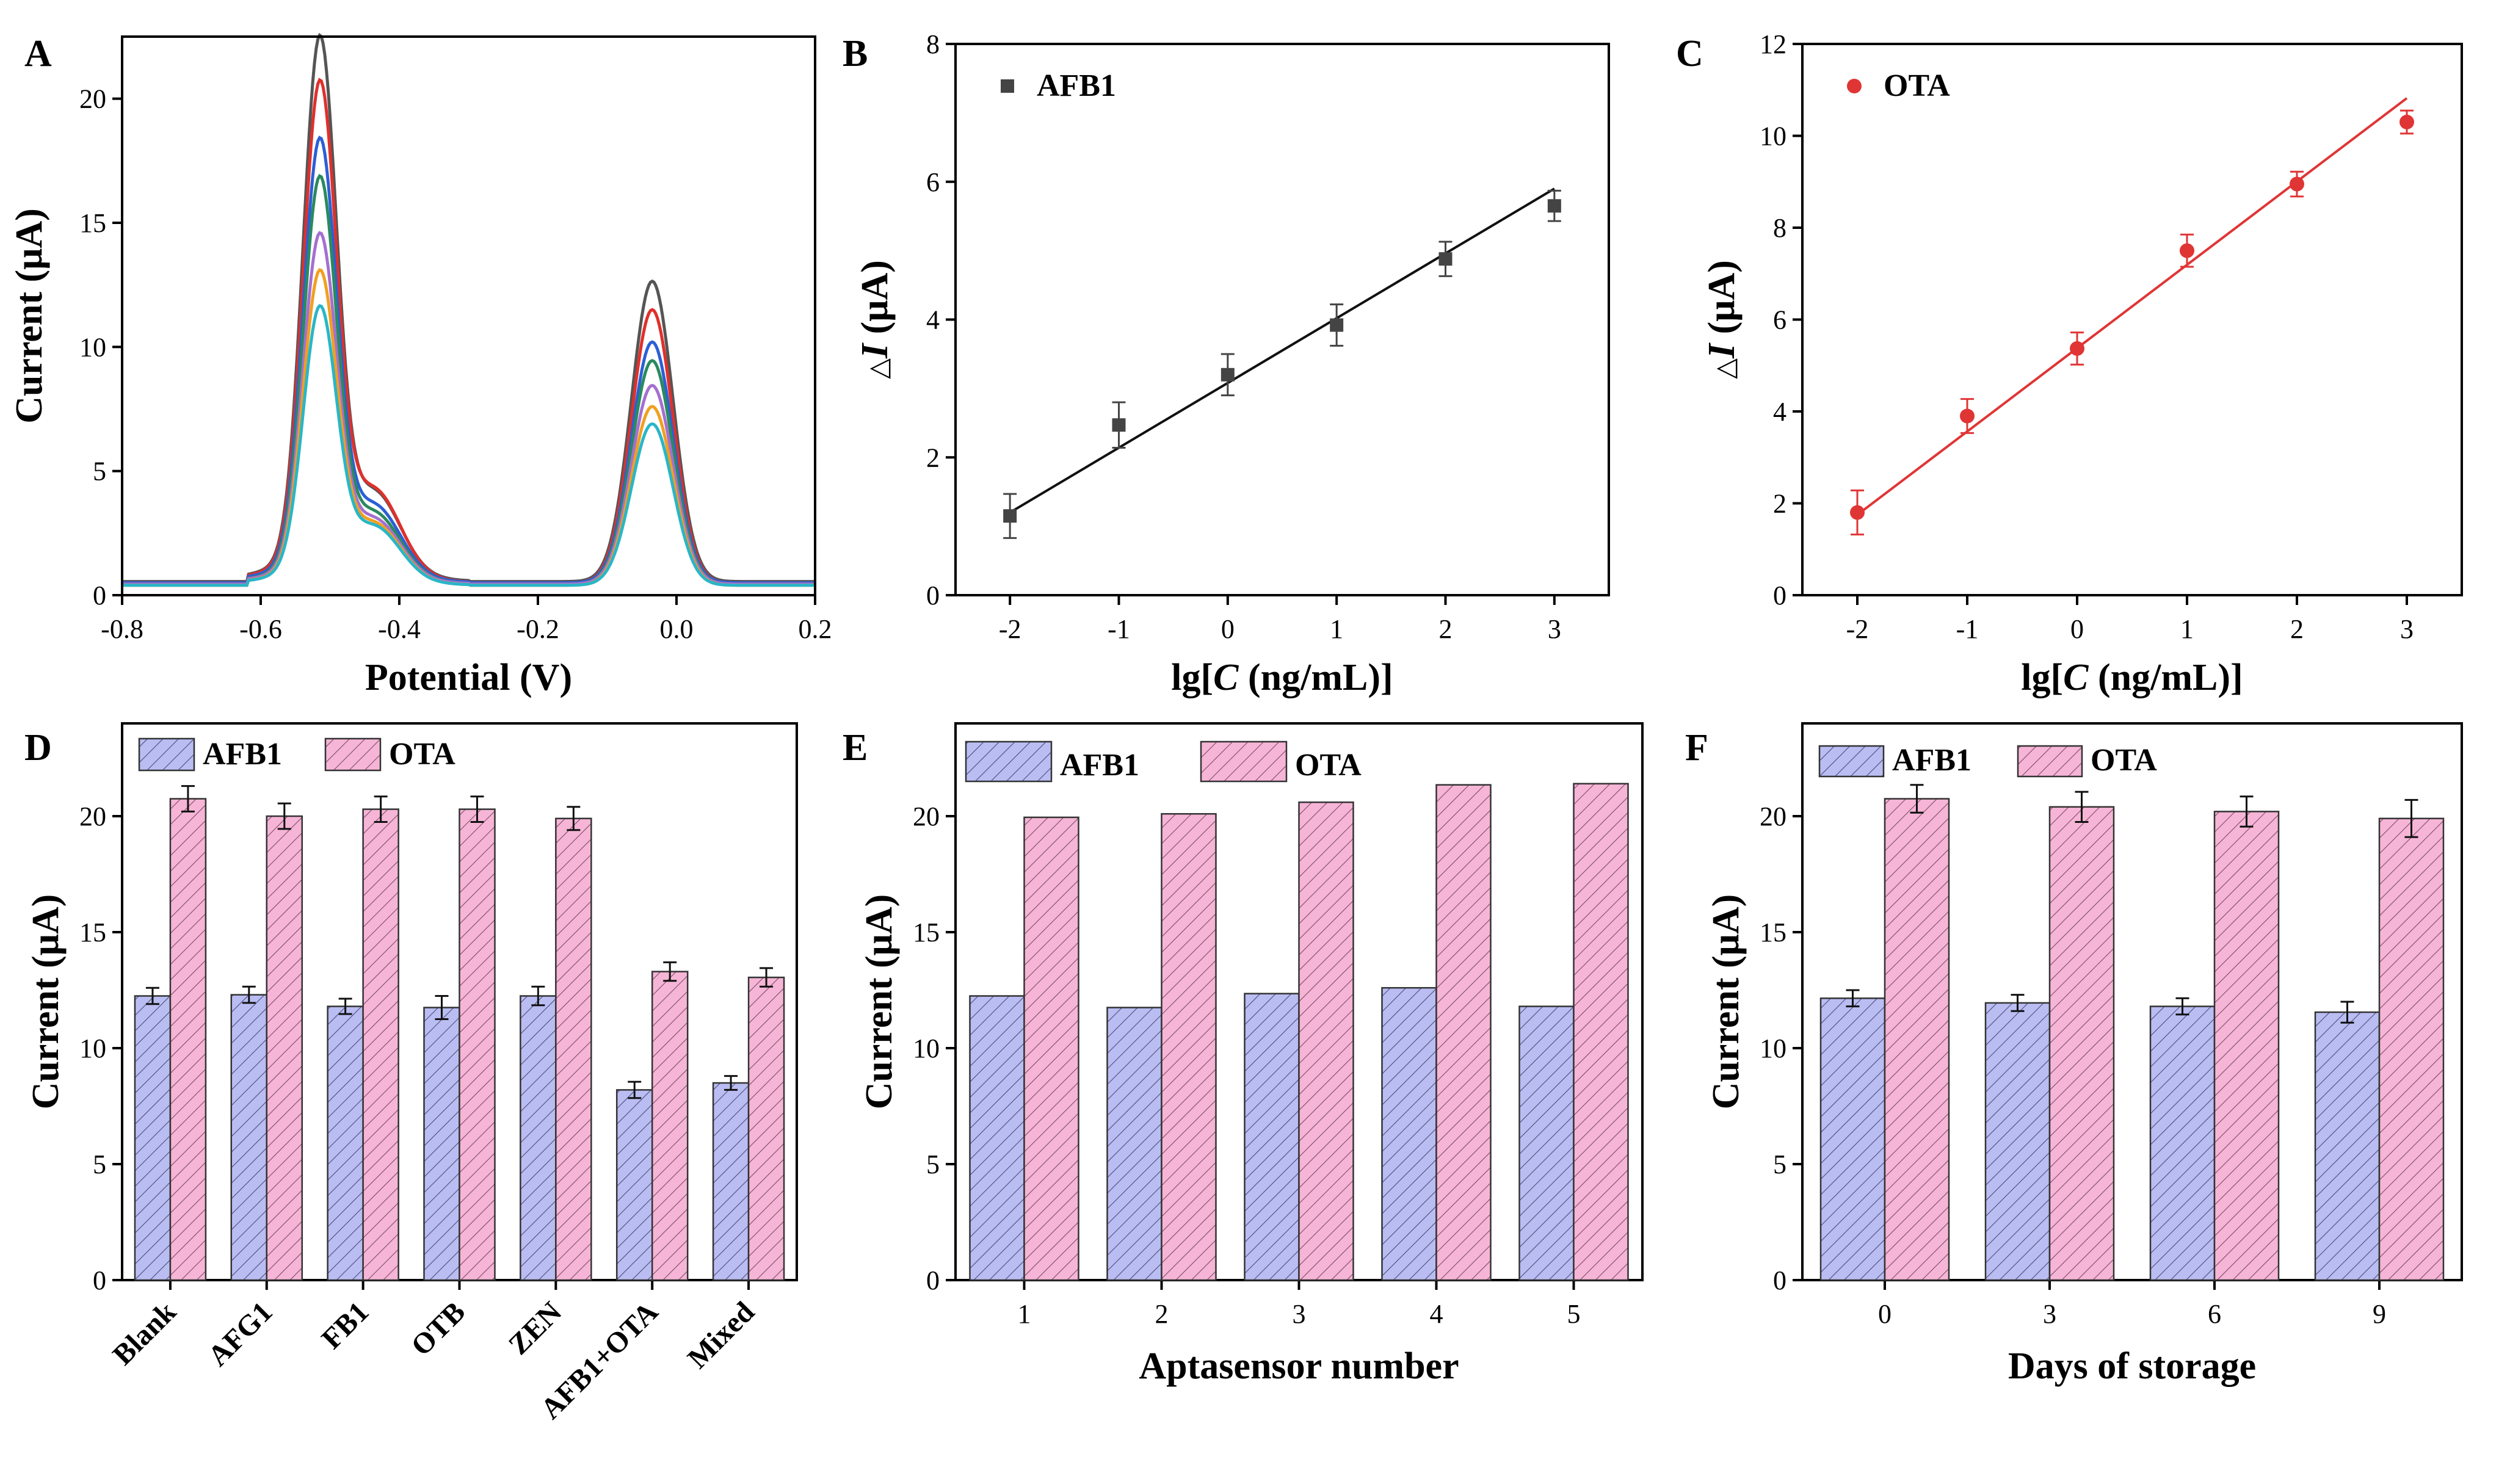 The image size is (2510, 1484). I want to click on category-label: Blank, so click(144, 1333).